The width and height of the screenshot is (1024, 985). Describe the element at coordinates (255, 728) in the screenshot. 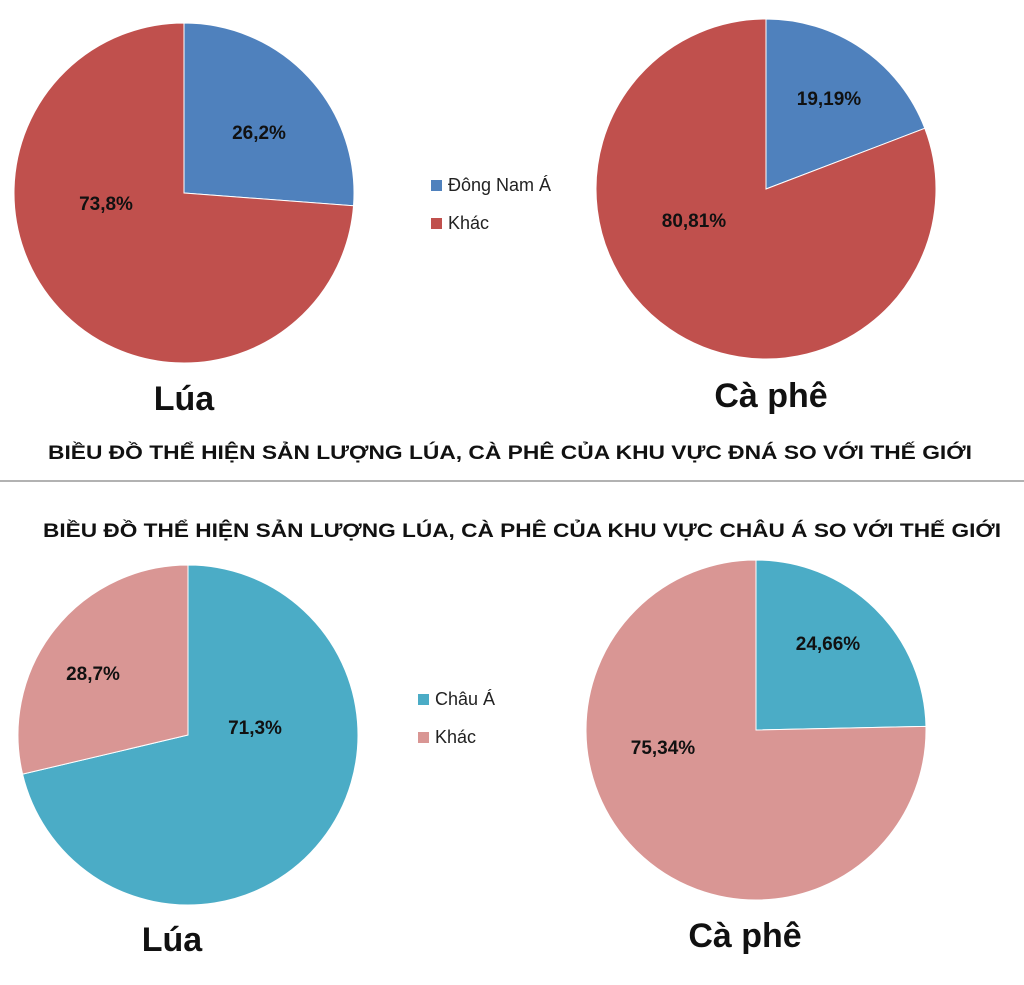

I see `slice-label-chau-a: 71,3%` at that location.